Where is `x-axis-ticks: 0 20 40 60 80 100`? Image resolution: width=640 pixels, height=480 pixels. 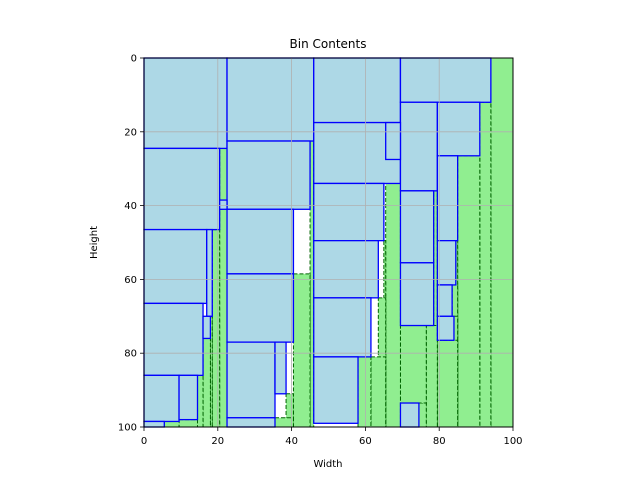 x-axis-ticks: 0 20 40 60 80 100 is located at coordinates (332, 437).